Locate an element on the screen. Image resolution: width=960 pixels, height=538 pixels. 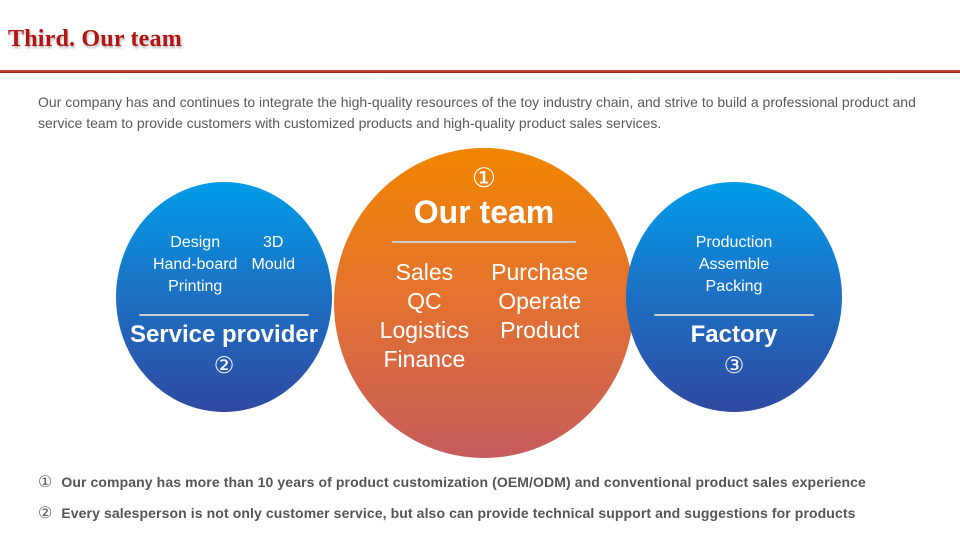
factory-items: Production Assemble Packing is located at coordinates (734, 265).